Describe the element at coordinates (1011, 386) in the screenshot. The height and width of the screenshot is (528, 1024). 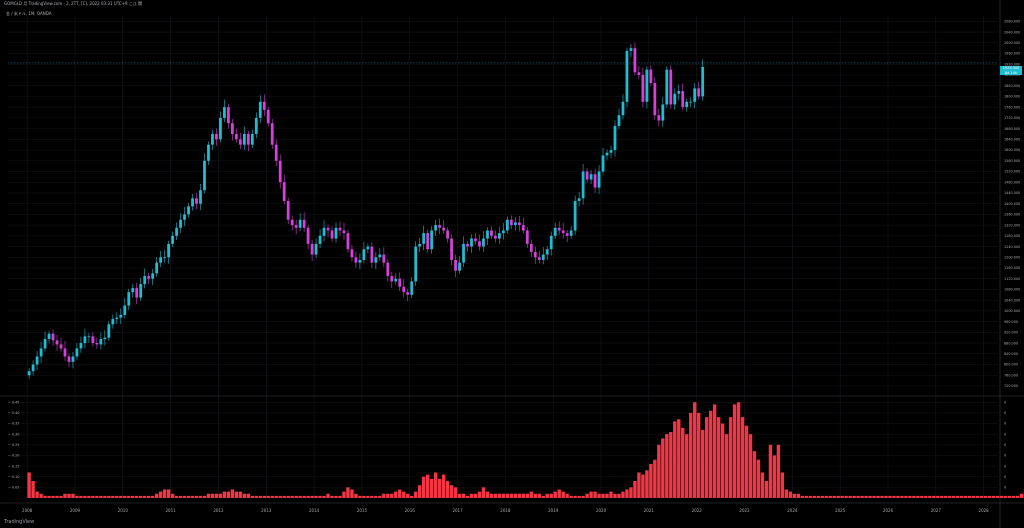
I see `y-tick-label: 720.000` at that location.